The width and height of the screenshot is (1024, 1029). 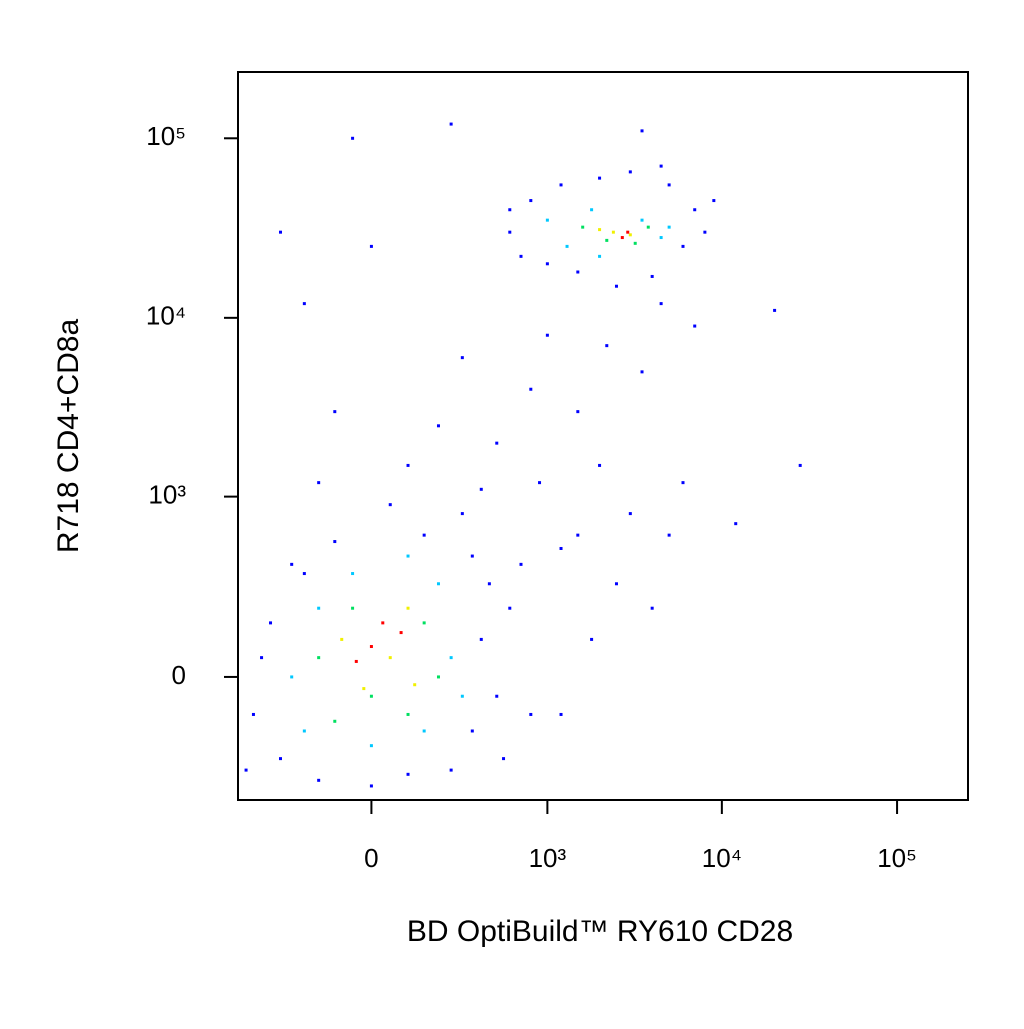 I want to click on y-axis-label: R718 CD4+CD8a, so click(x=68, y=436).